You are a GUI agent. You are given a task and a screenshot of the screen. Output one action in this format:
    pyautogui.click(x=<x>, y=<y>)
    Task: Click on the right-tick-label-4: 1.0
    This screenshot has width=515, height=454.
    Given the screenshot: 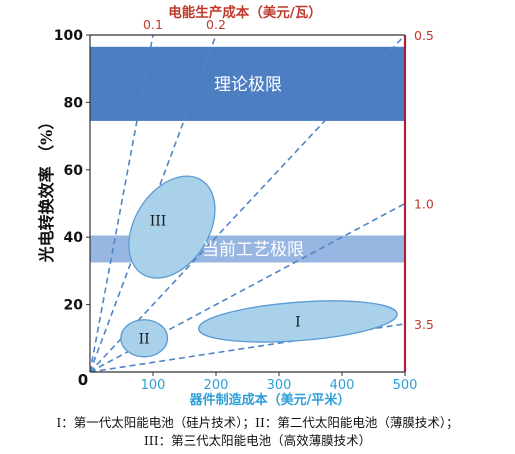 What is the action you would take?
    pyautogui.click(x=424, y=204)
    